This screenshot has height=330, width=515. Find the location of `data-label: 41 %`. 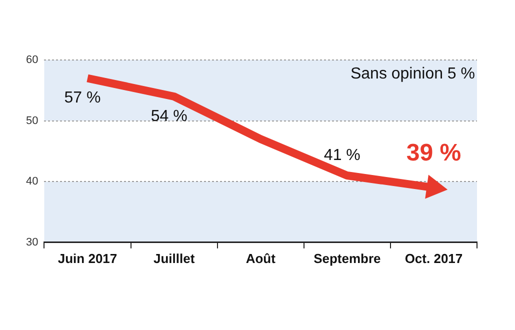

data-label: 41 % is located at coordinates (342, 155).